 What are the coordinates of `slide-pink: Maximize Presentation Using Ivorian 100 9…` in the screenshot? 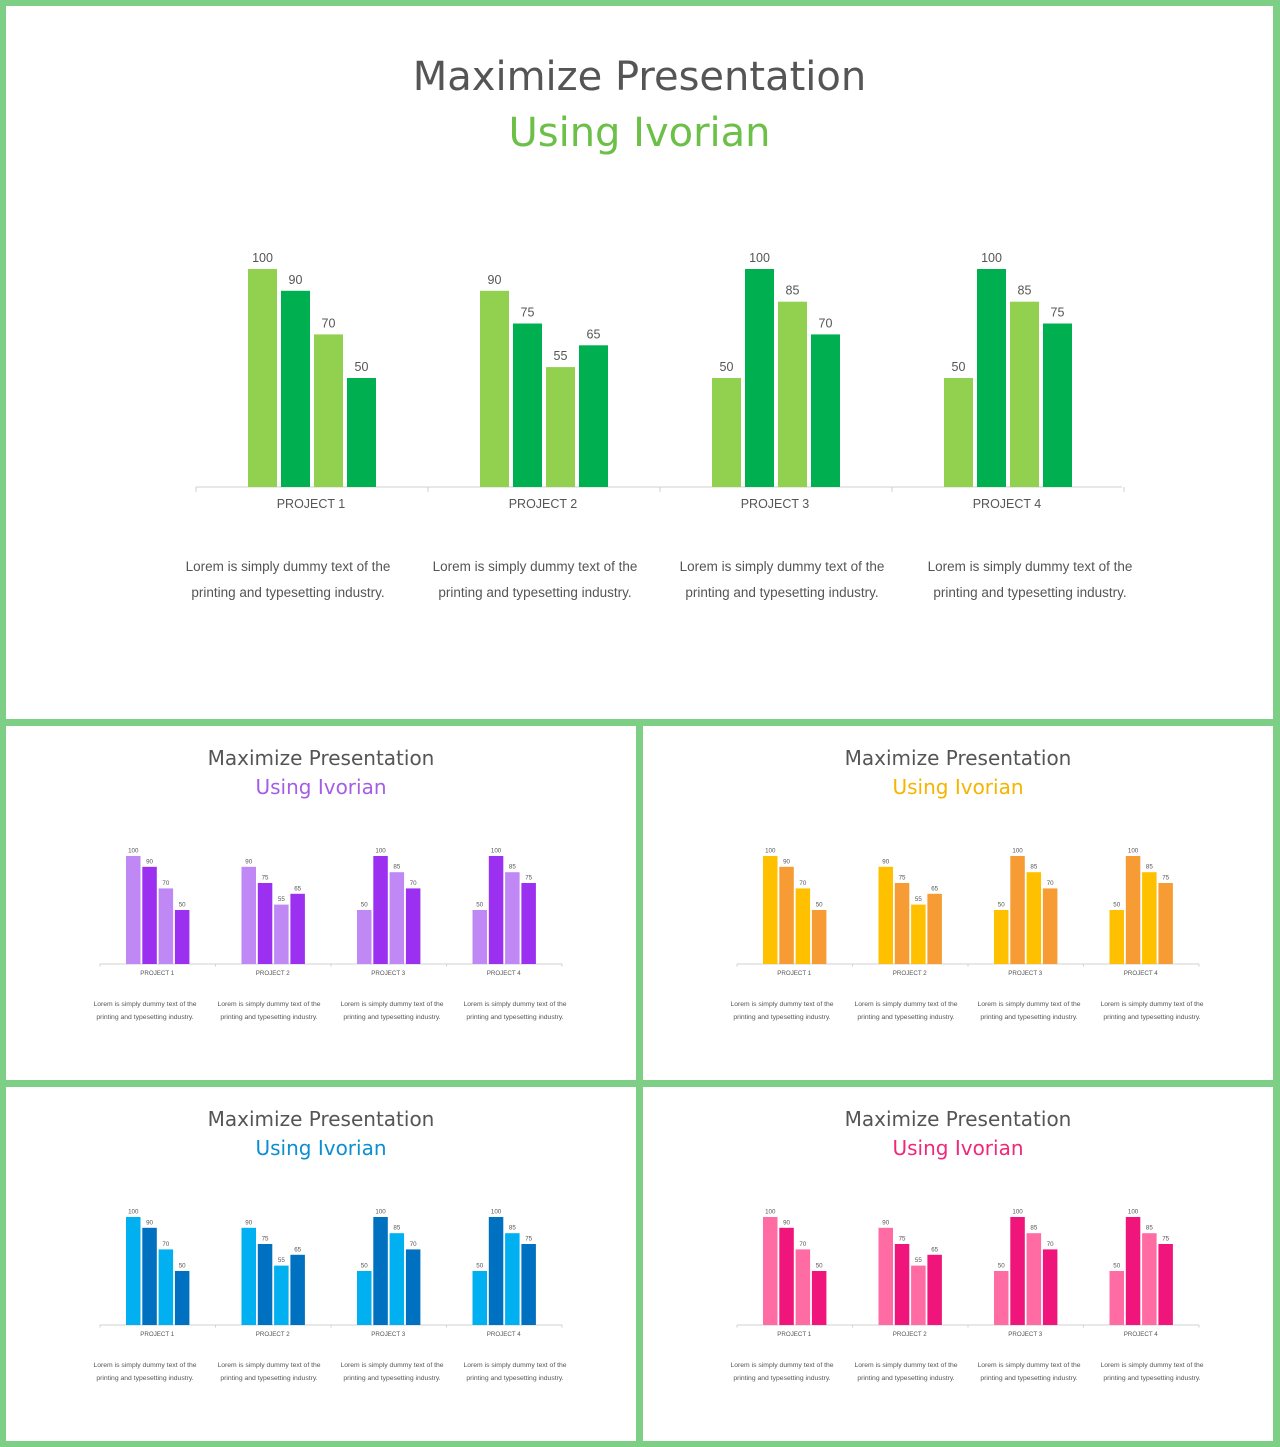 It's located at (958, 1264).